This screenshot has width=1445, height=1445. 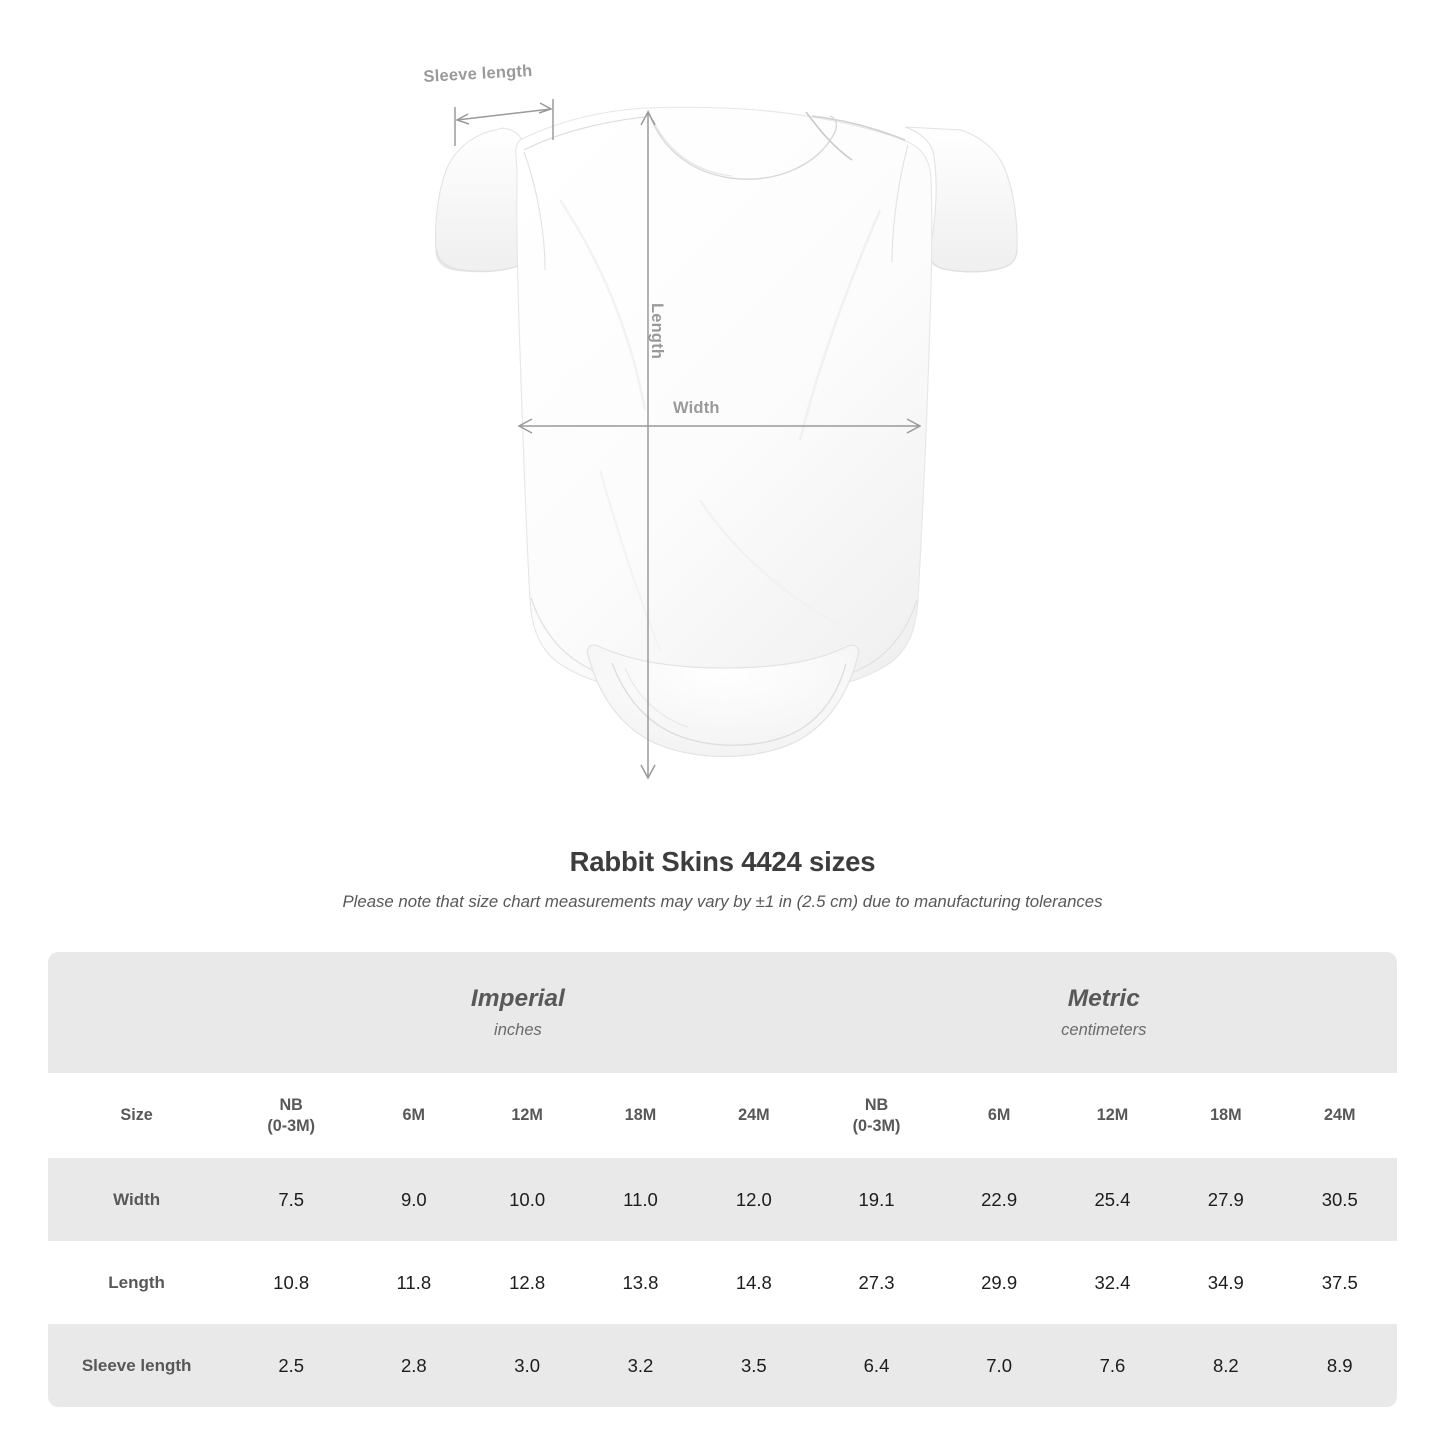 What do you see at coordinates (1226, 1199) in the screenshot?
I see `cell-width-metric-18m: 27.9` at bounding box center [1226, 1199].